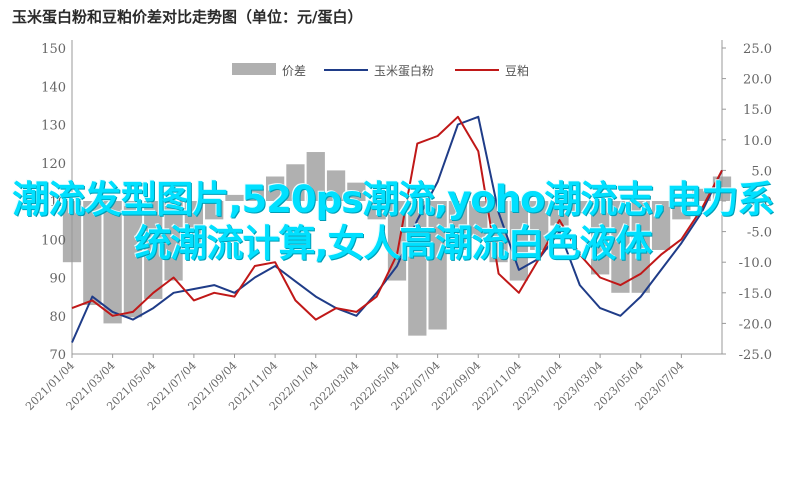 Image resolution: width=786 pixels, height=478 pixels. I want to click on left-tick-label: 130, so click(53, 126).